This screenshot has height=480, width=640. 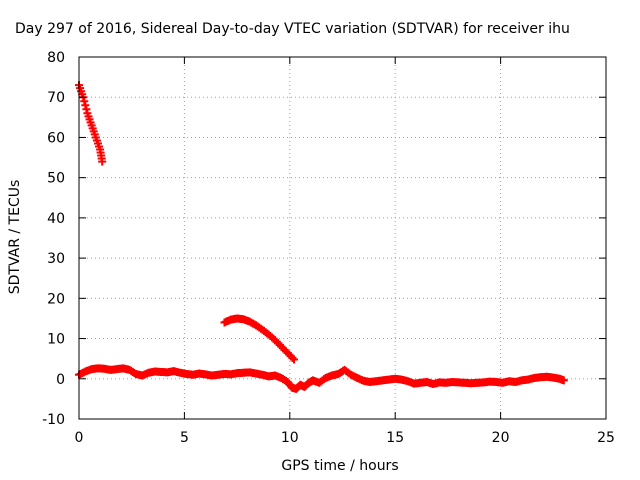 I want to click on y-tick-label: 80, so click(x=56, y=58).